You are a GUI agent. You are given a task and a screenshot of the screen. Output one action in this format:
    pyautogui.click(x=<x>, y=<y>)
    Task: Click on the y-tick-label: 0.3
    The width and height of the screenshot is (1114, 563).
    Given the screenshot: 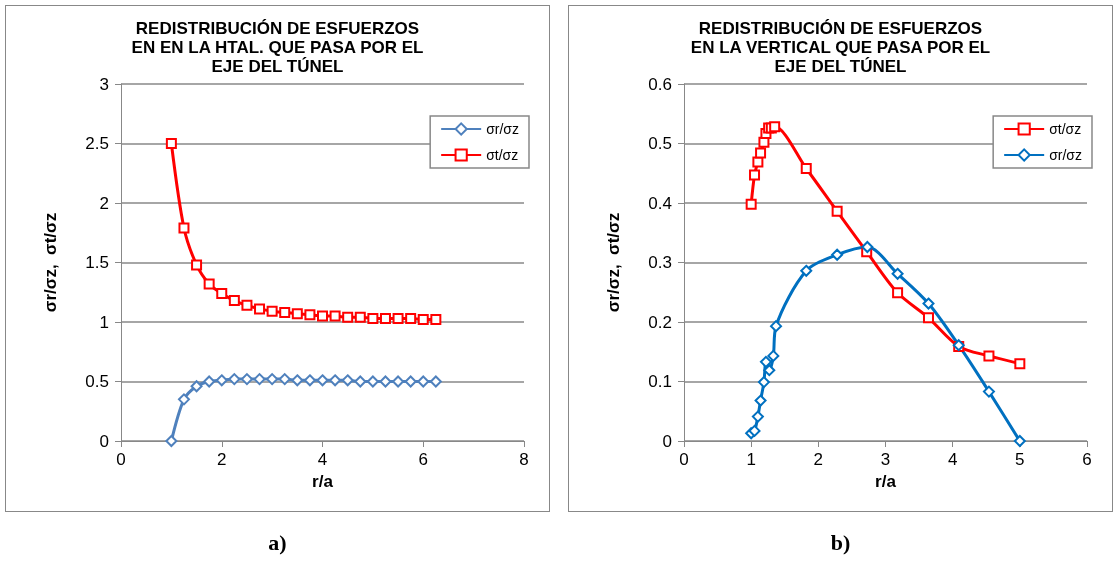 What is the action you would take?
    pyautogui.click(x=660, y=262)
    